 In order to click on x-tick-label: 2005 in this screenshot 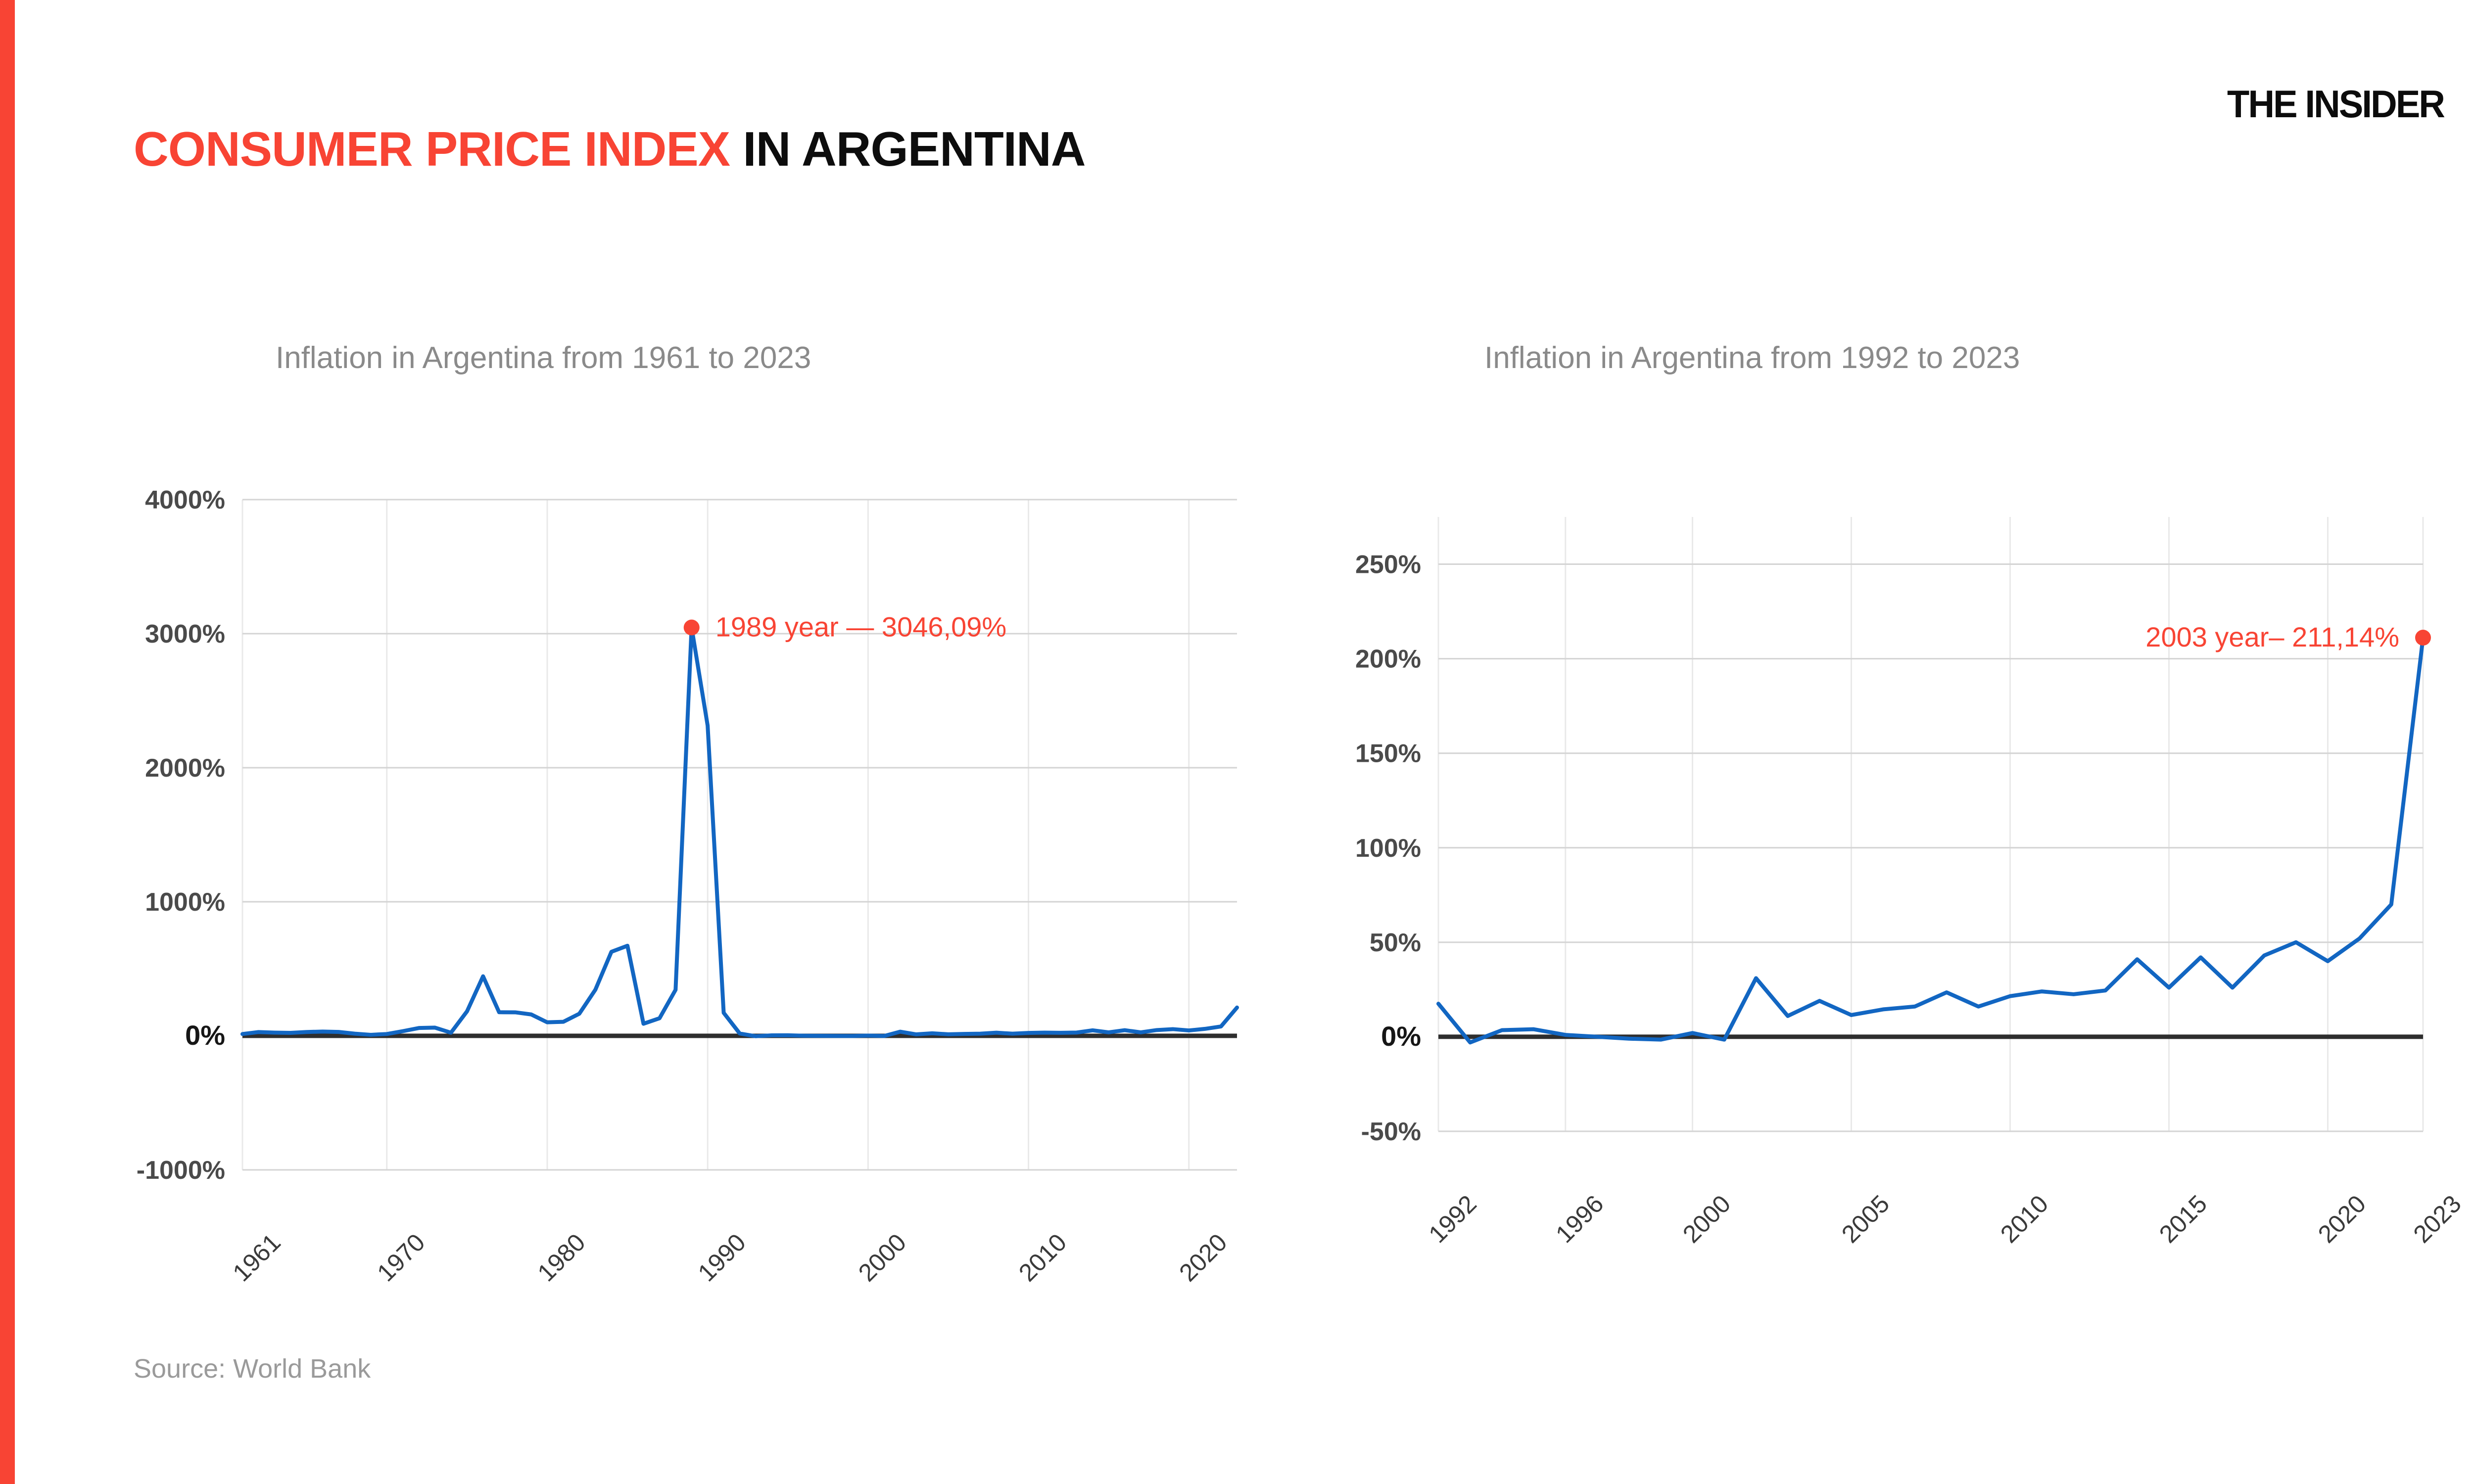, I will do `click(1866, 1219)`.